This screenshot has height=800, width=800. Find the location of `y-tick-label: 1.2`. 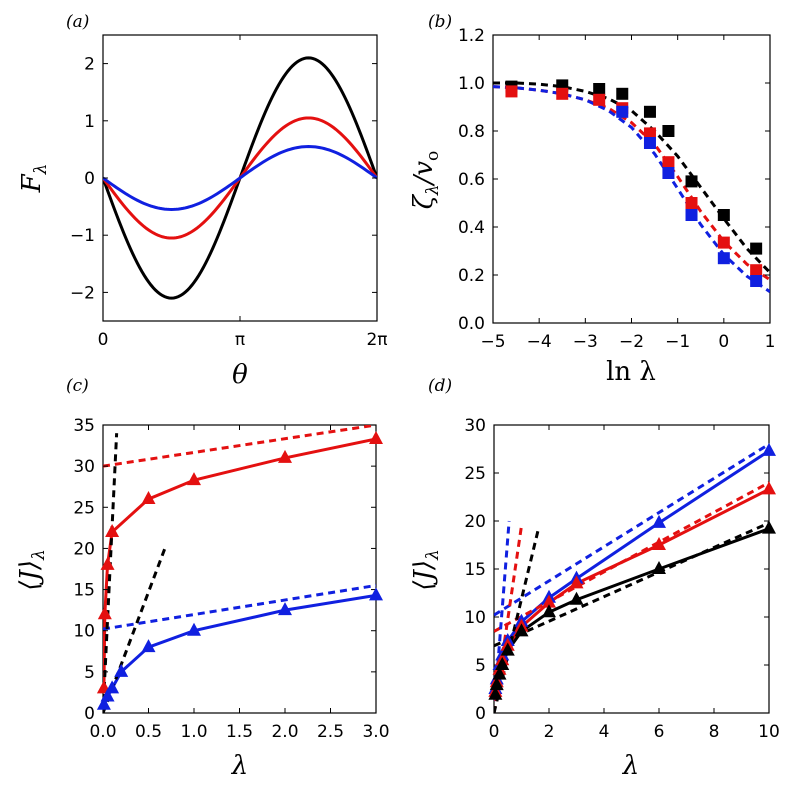

y-tick-label: 1.2 is located at coordinates (471, 36).